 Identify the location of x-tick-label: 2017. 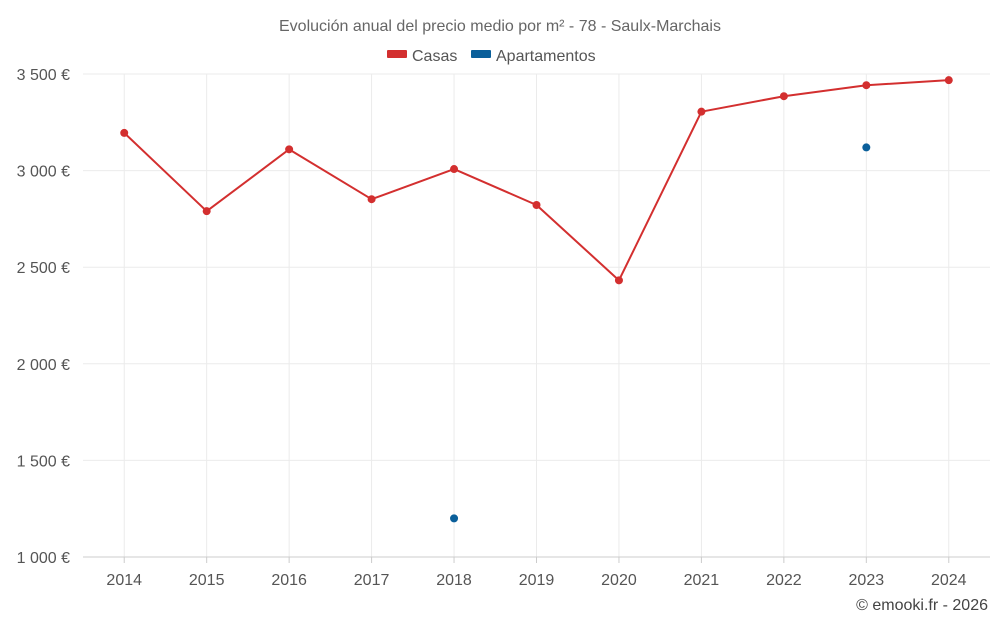
(372, 580).